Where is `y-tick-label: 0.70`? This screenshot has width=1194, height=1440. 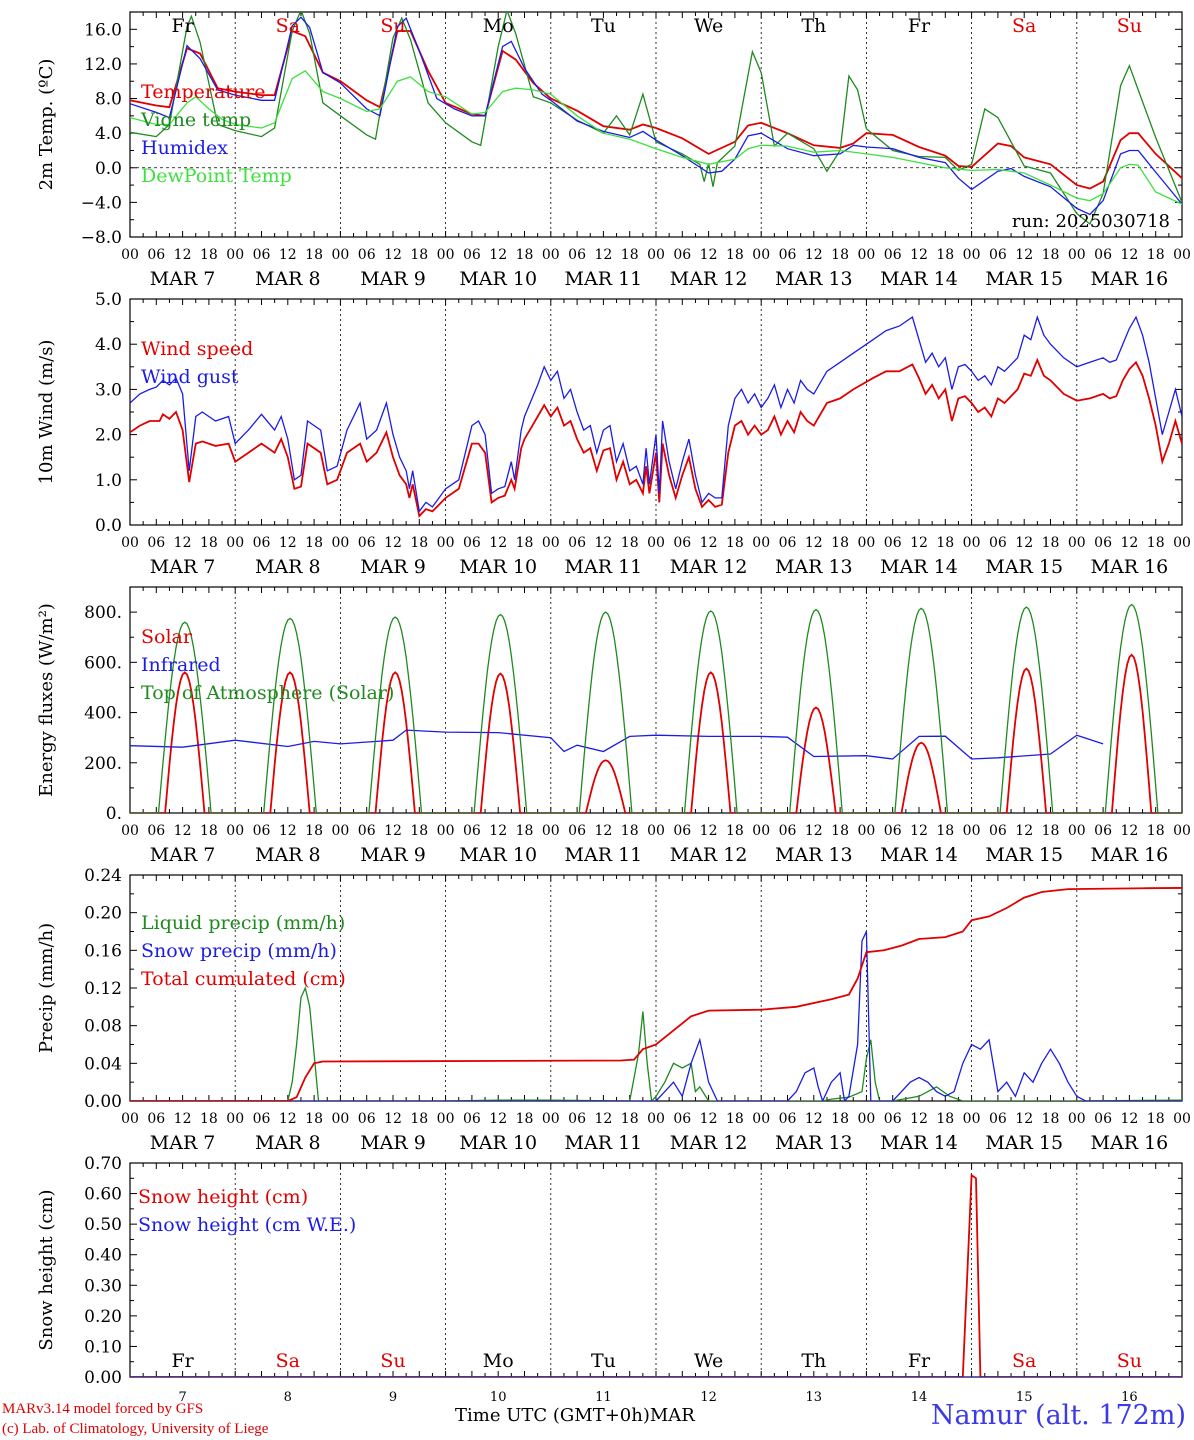 y-tick-label: 0.70 is located at coordinates (103, 1164).